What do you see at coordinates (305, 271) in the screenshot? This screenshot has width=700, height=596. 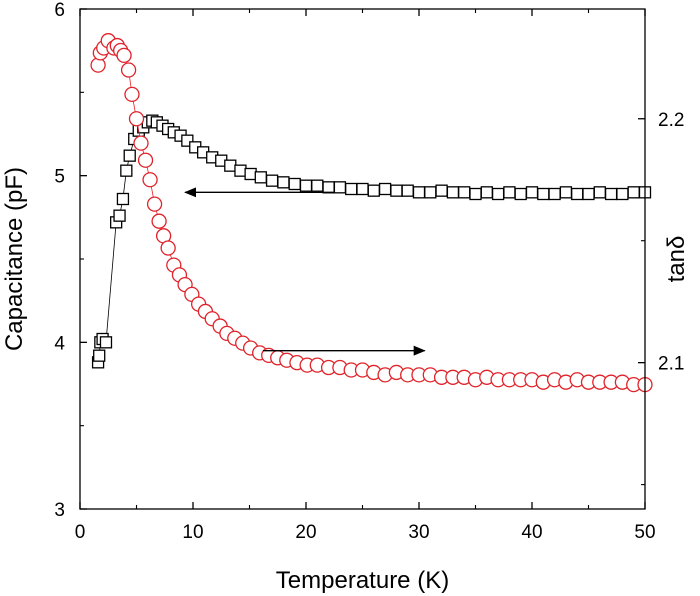 I see `annotation-layer` at bounding box center [305, 271].